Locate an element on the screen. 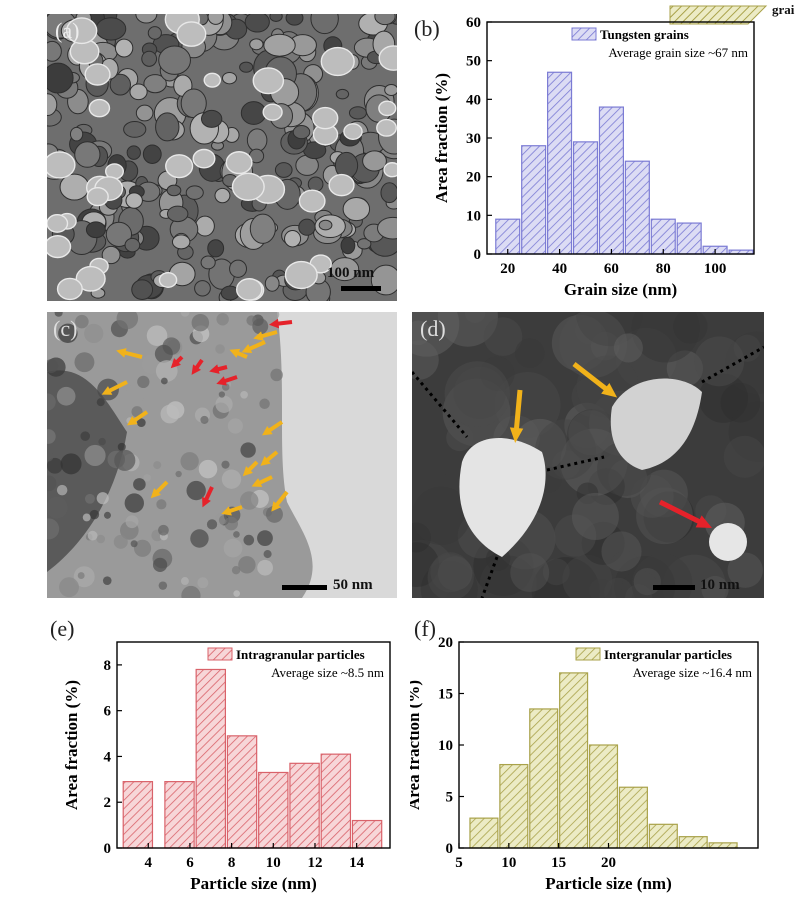 This screenshot has height=902, width=800. grain-boundary is located at coordinates (575, 463).